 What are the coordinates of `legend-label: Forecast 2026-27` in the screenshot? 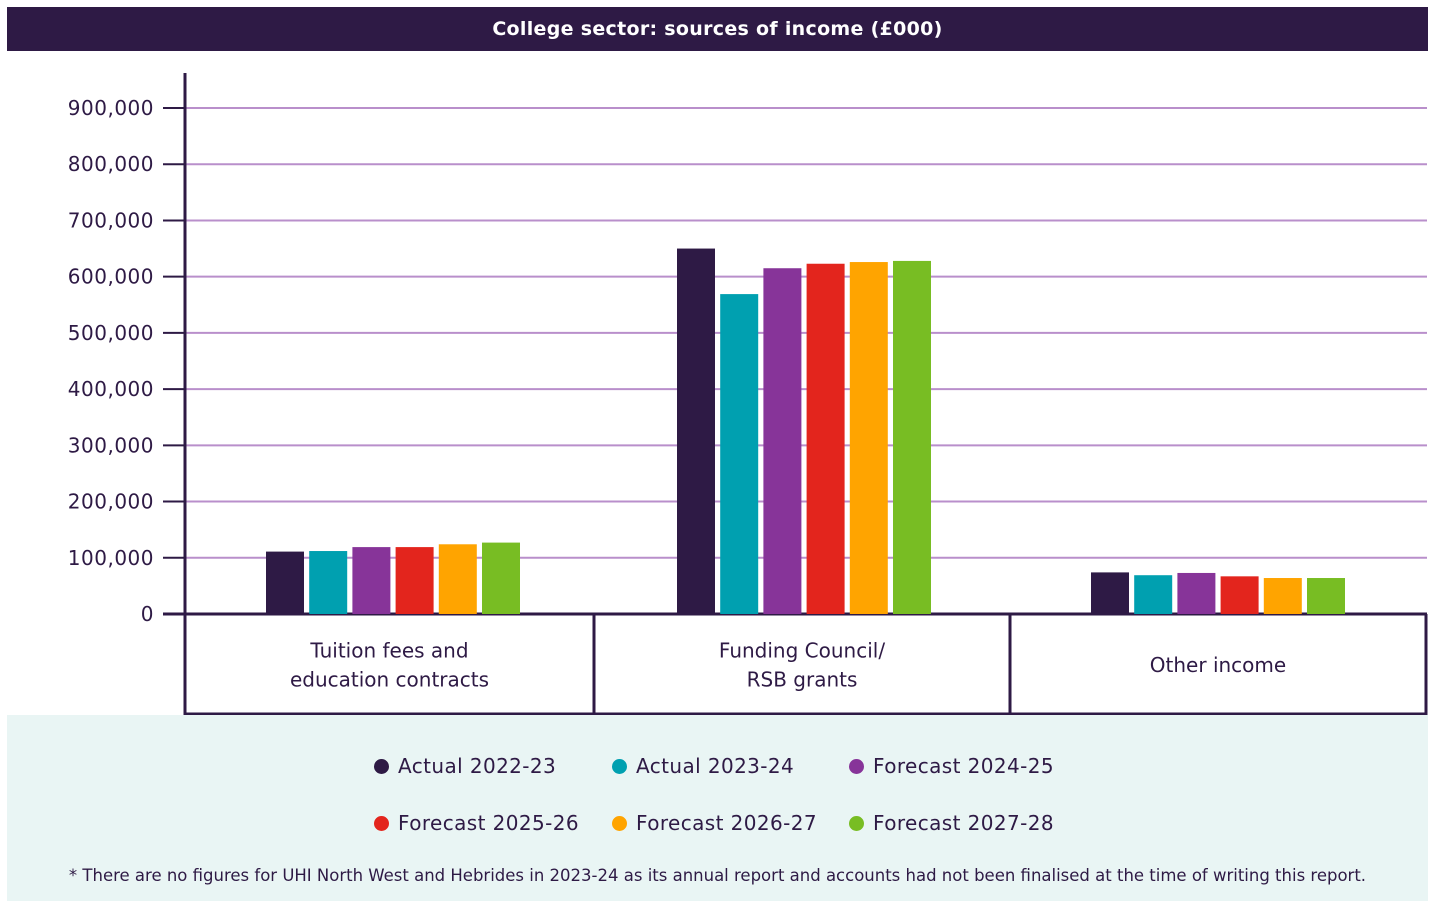 It's located at (726, 823).